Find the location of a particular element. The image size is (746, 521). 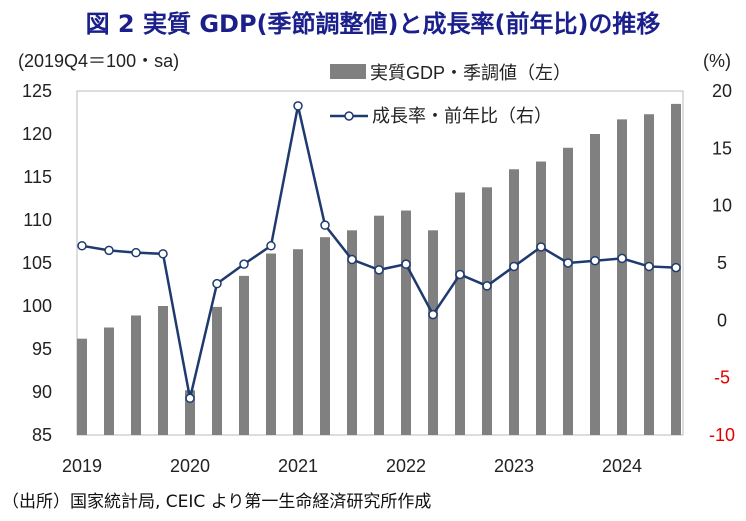

left-tick-label: 105 is located at coordinates (37, 263).